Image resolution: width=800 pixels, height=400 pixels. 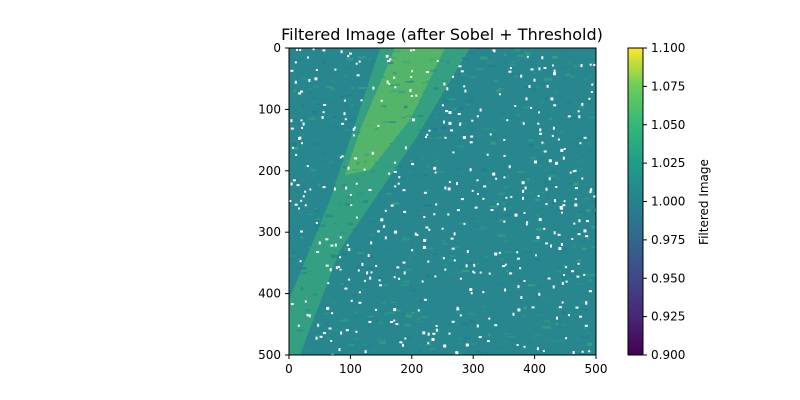 I want to click on colorbar-tick-label: 0.975, so click(x=668, y=240).